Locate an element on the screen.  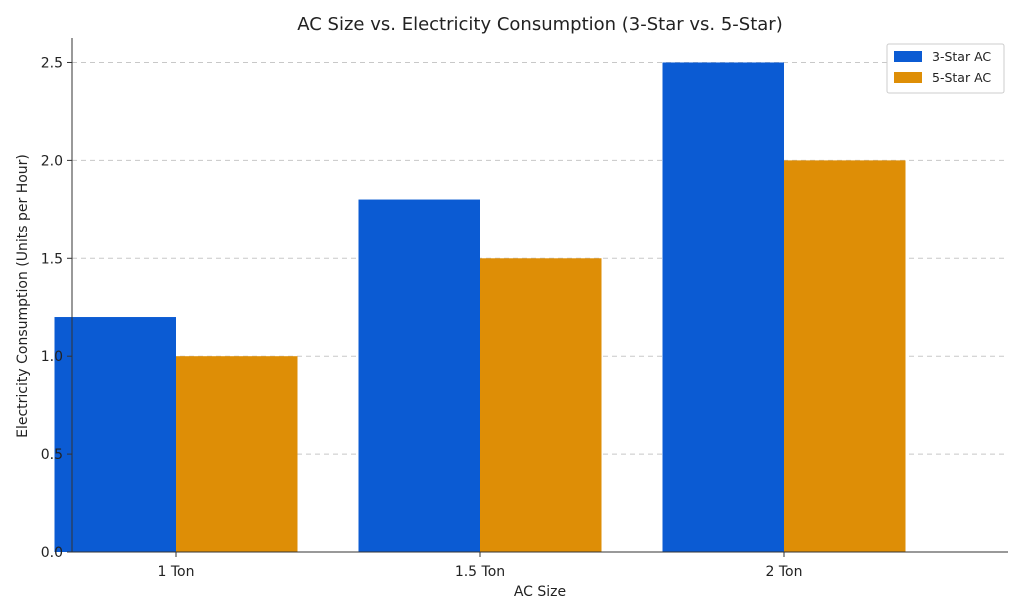
bar-5-star-ac-1-ton is located at coordinates (237, 454).